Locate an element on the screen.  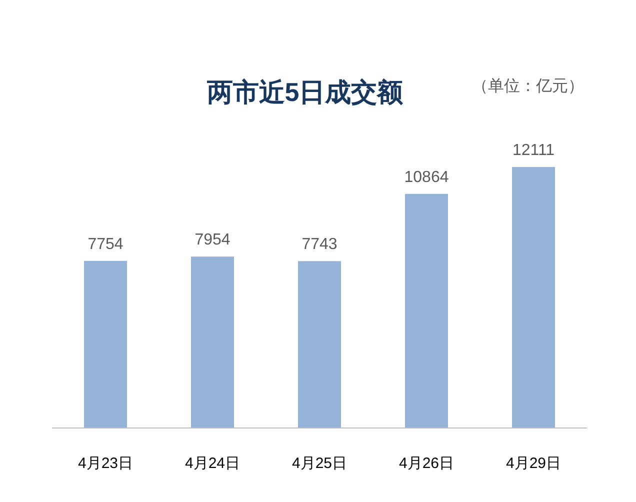
data-label: 12111 is located at coordinates (533, 150).